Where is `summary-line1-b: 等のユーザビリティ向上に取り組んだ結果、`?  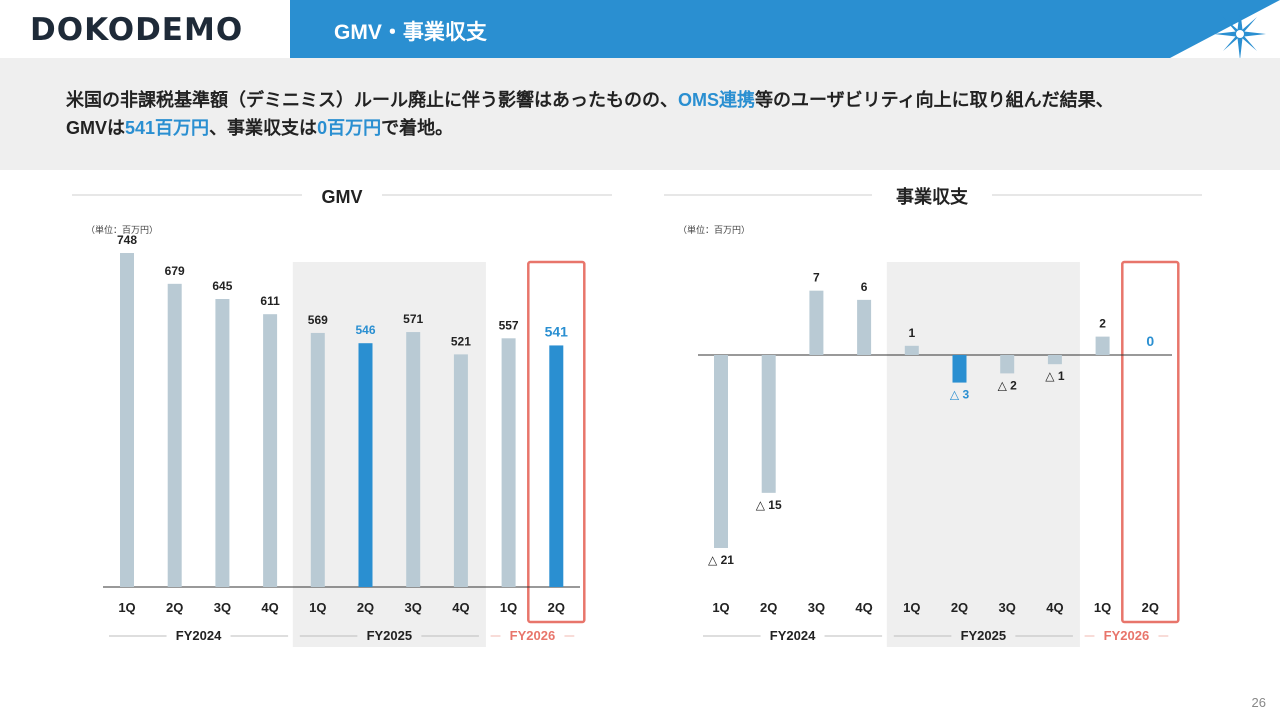
summary-line1-b: 等のユーザビリティ向上に取り組んだ結果、 is located at coordinates (934, 100).